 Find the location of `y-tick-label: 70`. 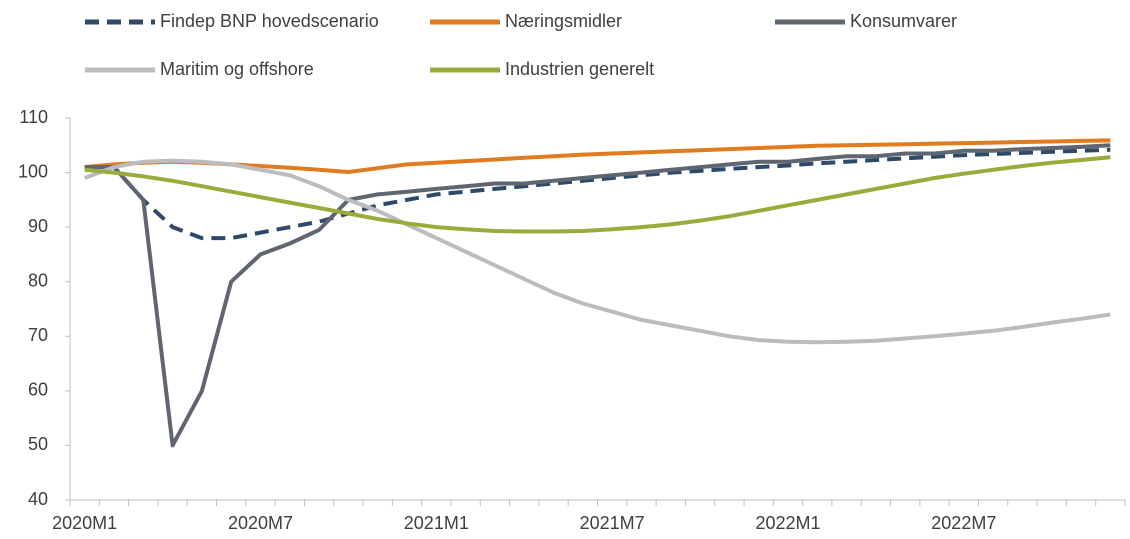

y-tick-label: 70 is located at coordinates (38, 335).